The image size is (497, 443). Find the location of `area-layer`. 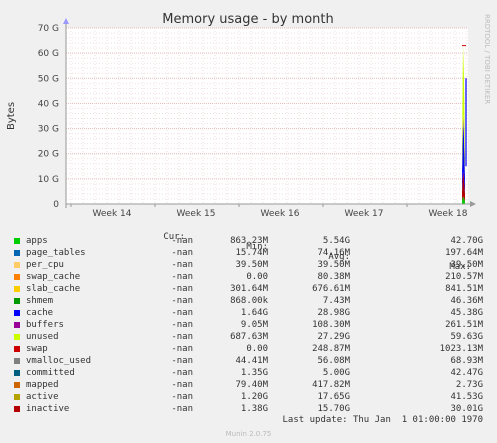

area-layer is located at coordinates (464, 124).